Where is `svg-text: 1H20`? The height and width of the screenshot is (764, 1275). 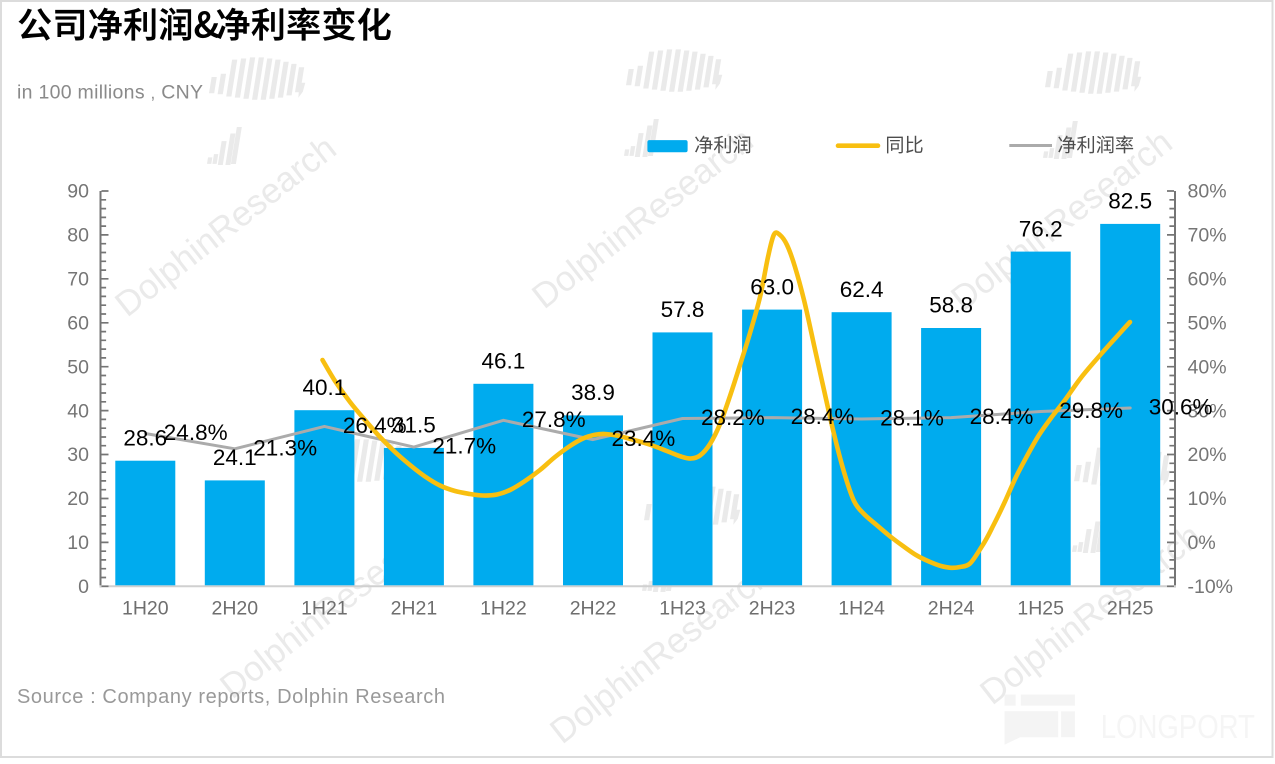 svg-text: 1H20 is located at coordinates (145, 609).